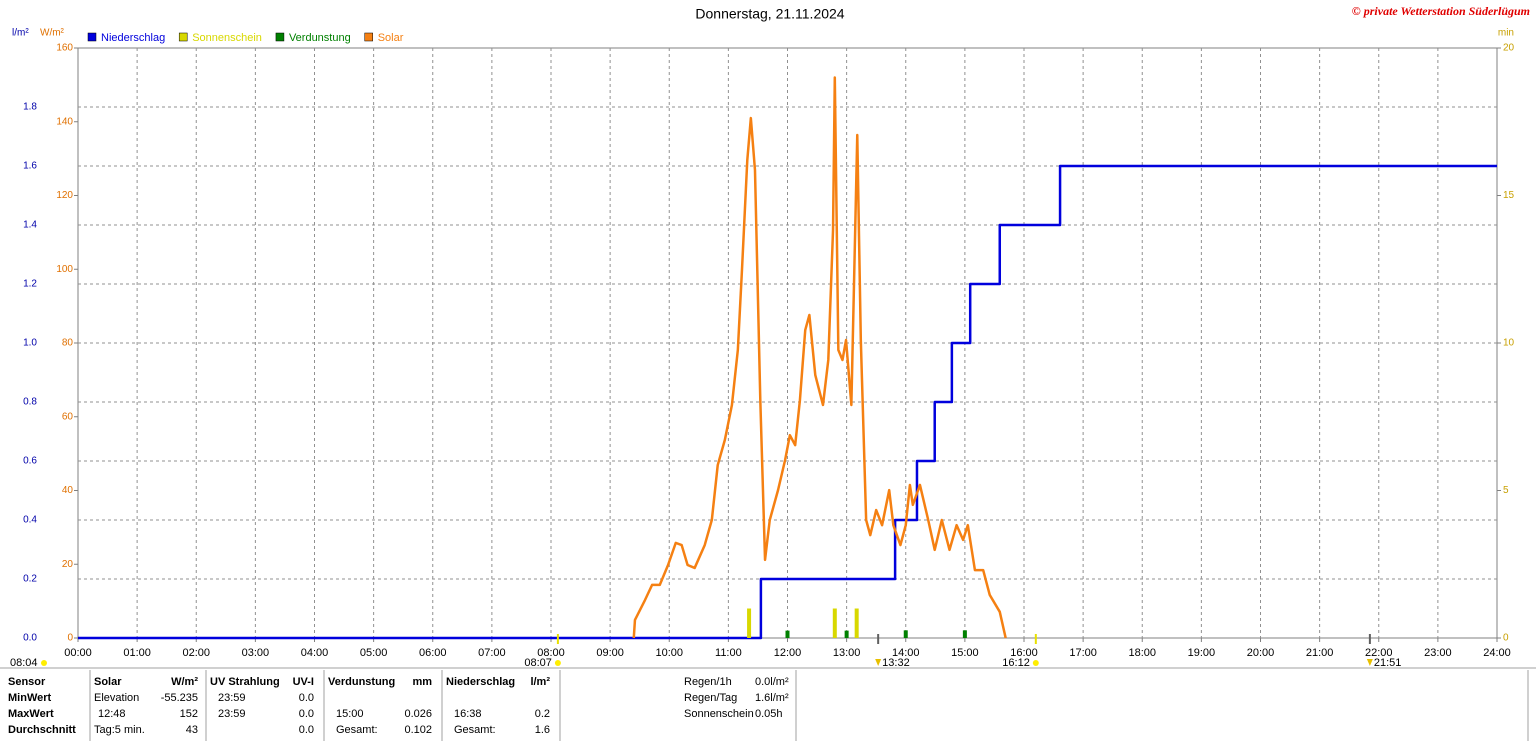 The image size is (1536, 741). What do you see at coordinates (610, 653) in the screenshot?
I see `x-tick-label: 09:00` at bounding box center [610, 653].